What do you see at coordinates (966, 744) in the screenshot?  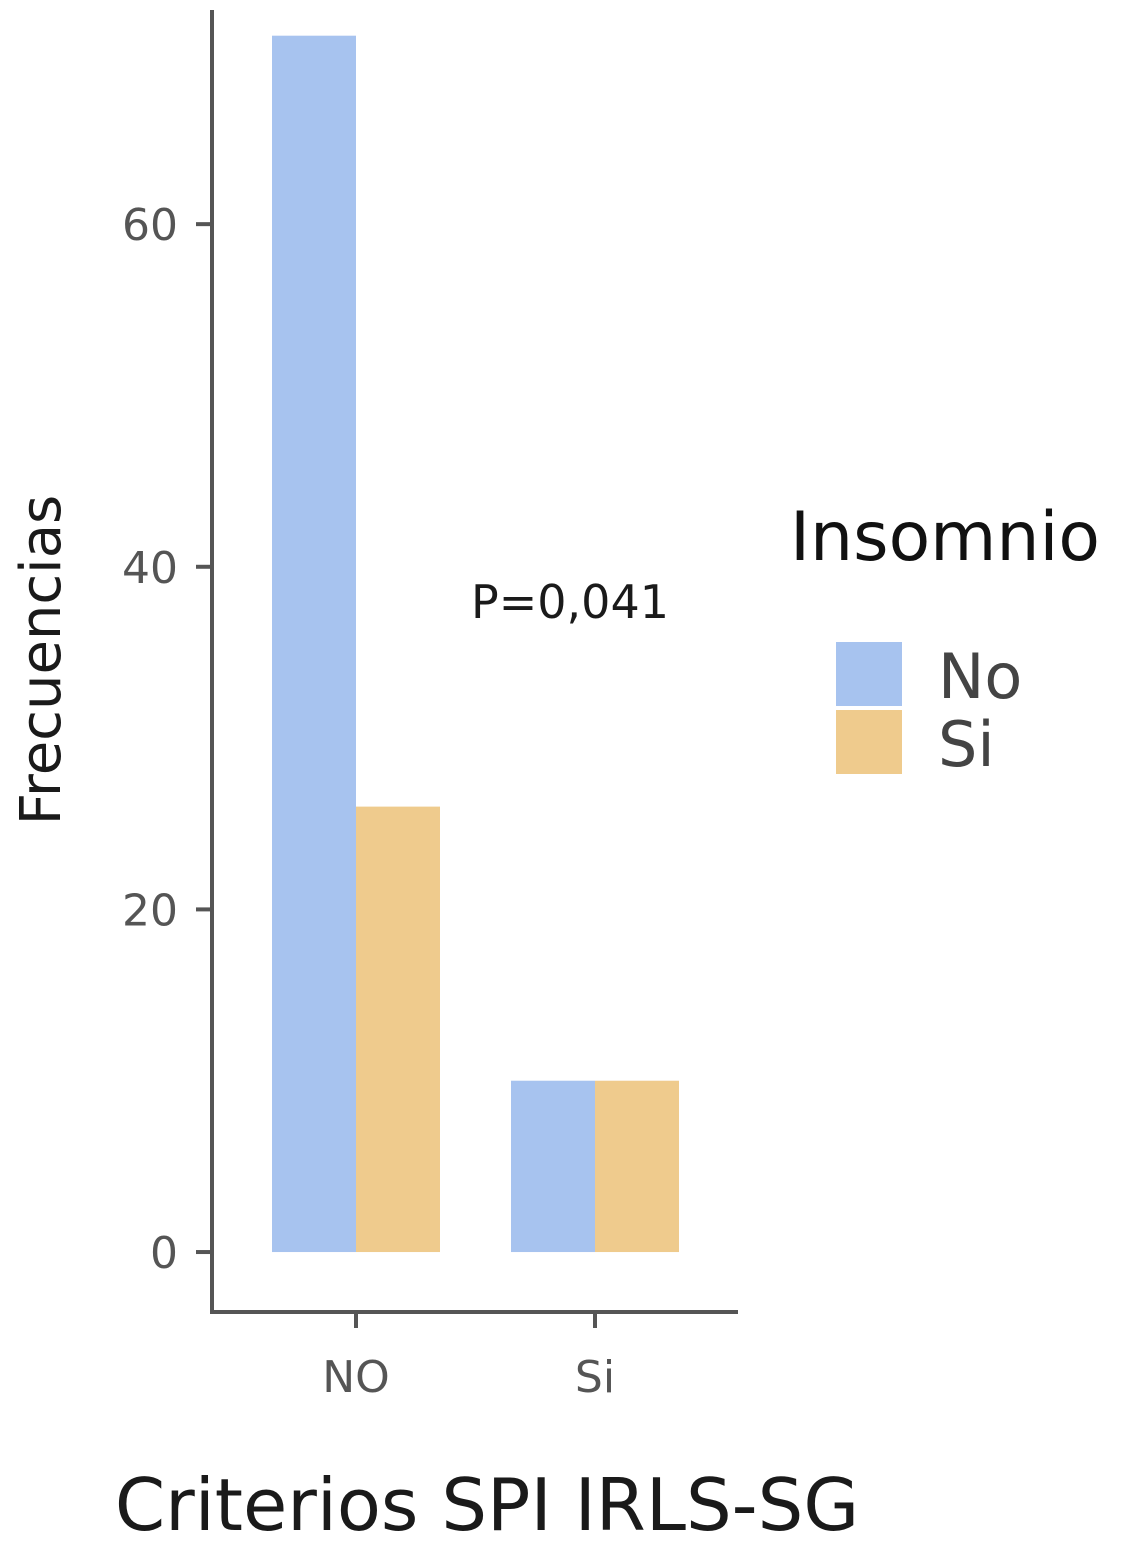 I see `legend-label-si: Si` at bounding box center [966, 744].